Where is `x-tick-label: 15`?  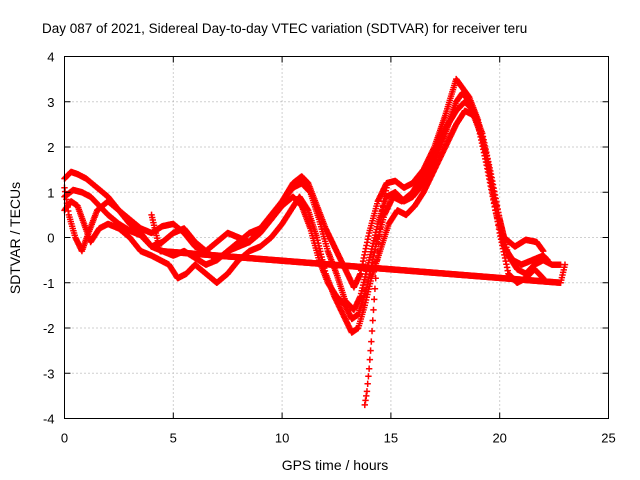 x-tick-label: 15 is located at coordinates (391, 438).